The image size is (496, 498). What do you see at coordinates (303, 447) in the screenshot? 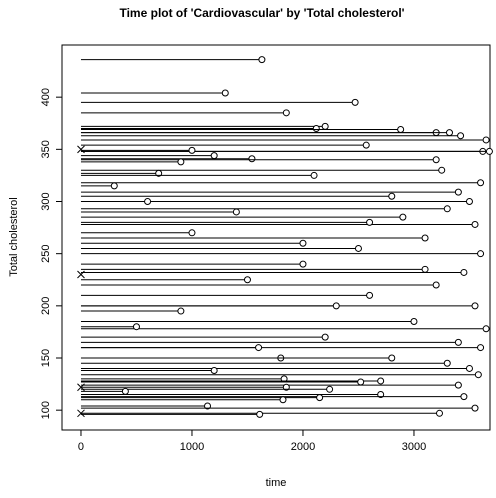
I see `x-tick-label: 2000` at bounding box center [303, 447].